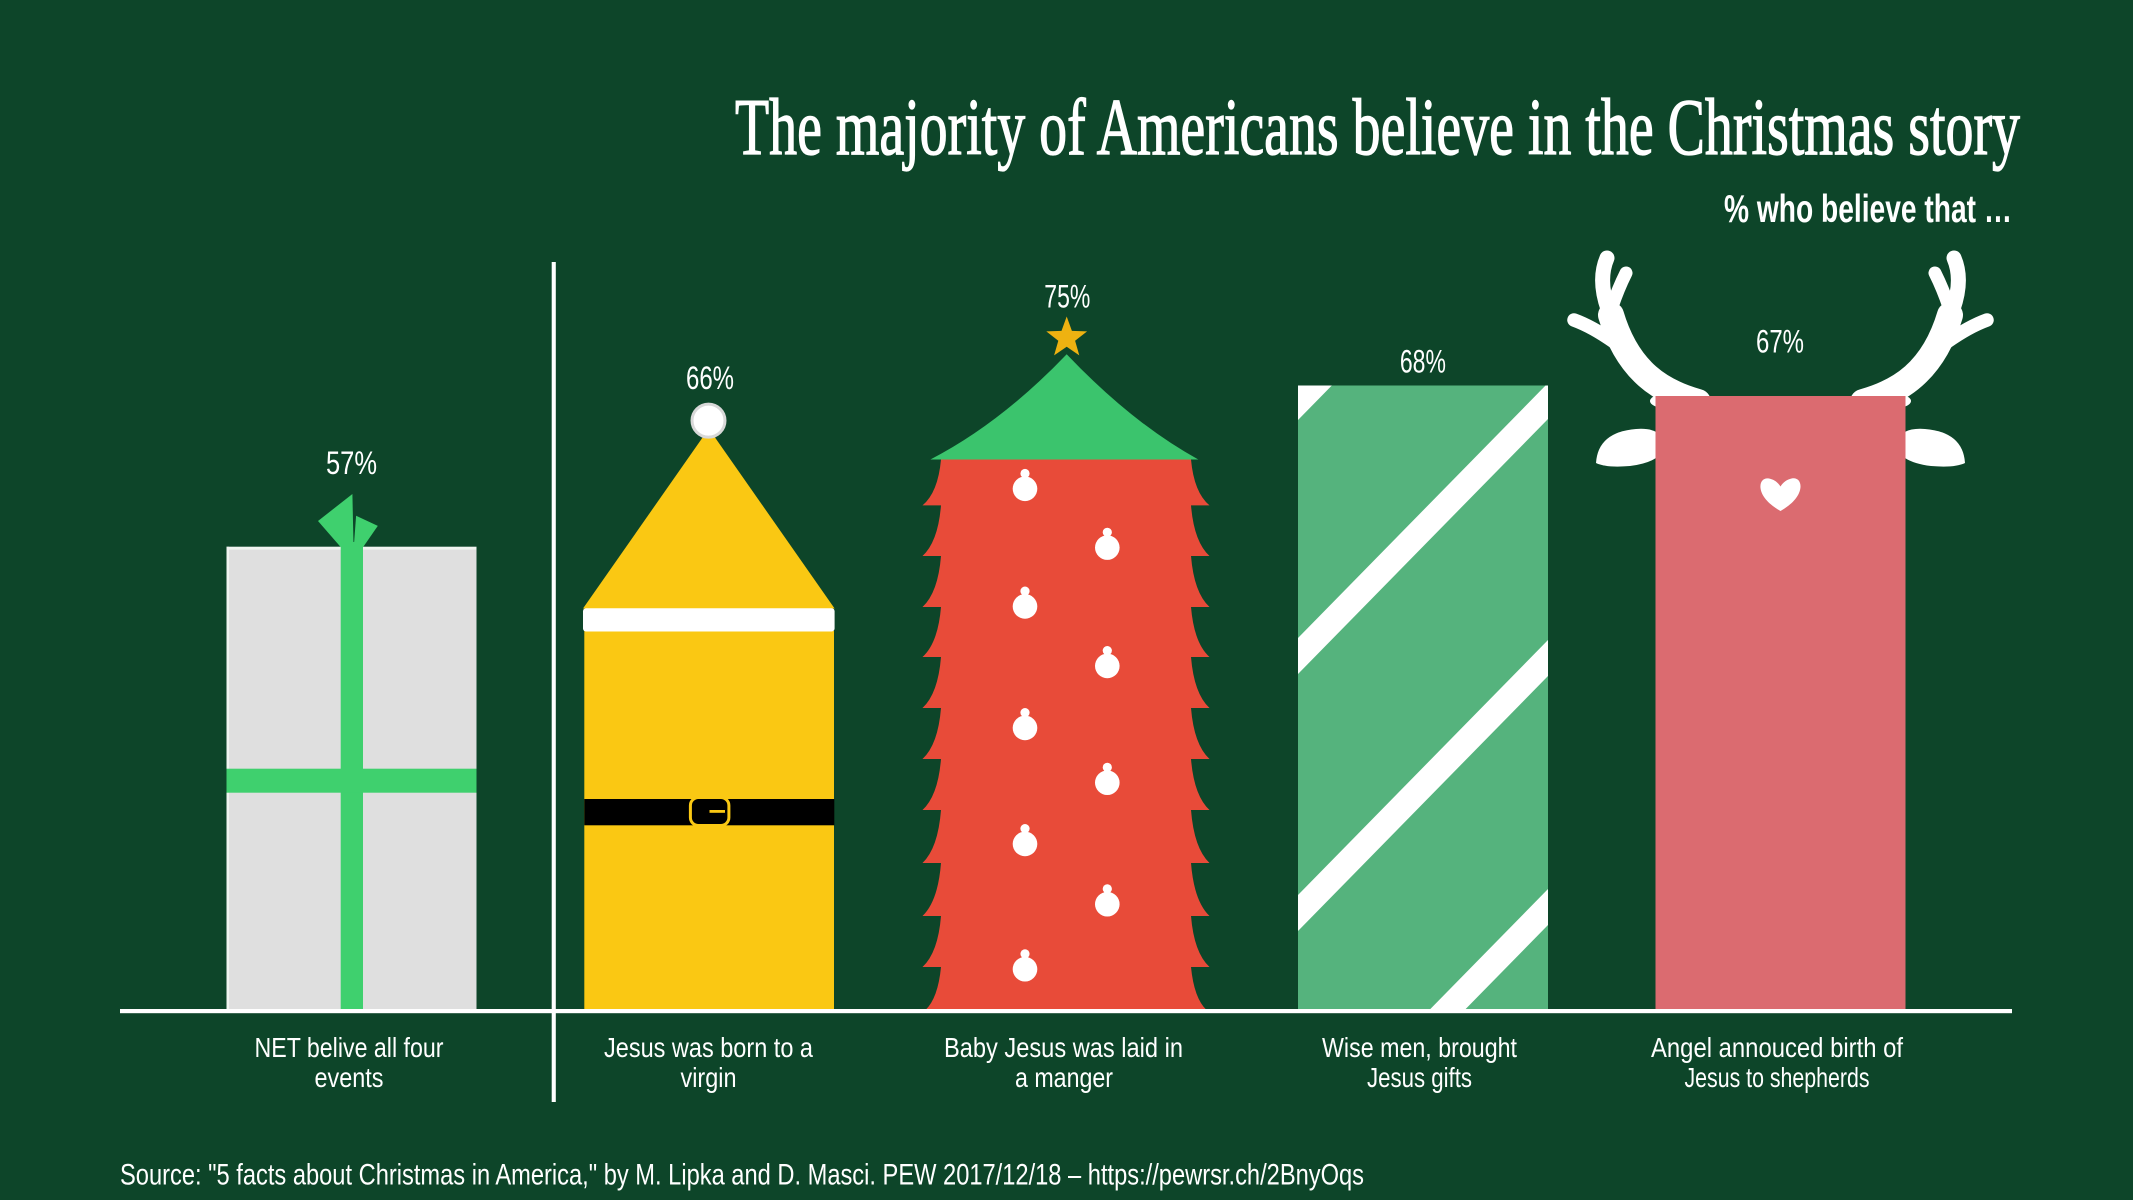 The image size is (2133, 1200). I want to click on svg-text: Baby Jesus was laid in, so click(1063, 1047).